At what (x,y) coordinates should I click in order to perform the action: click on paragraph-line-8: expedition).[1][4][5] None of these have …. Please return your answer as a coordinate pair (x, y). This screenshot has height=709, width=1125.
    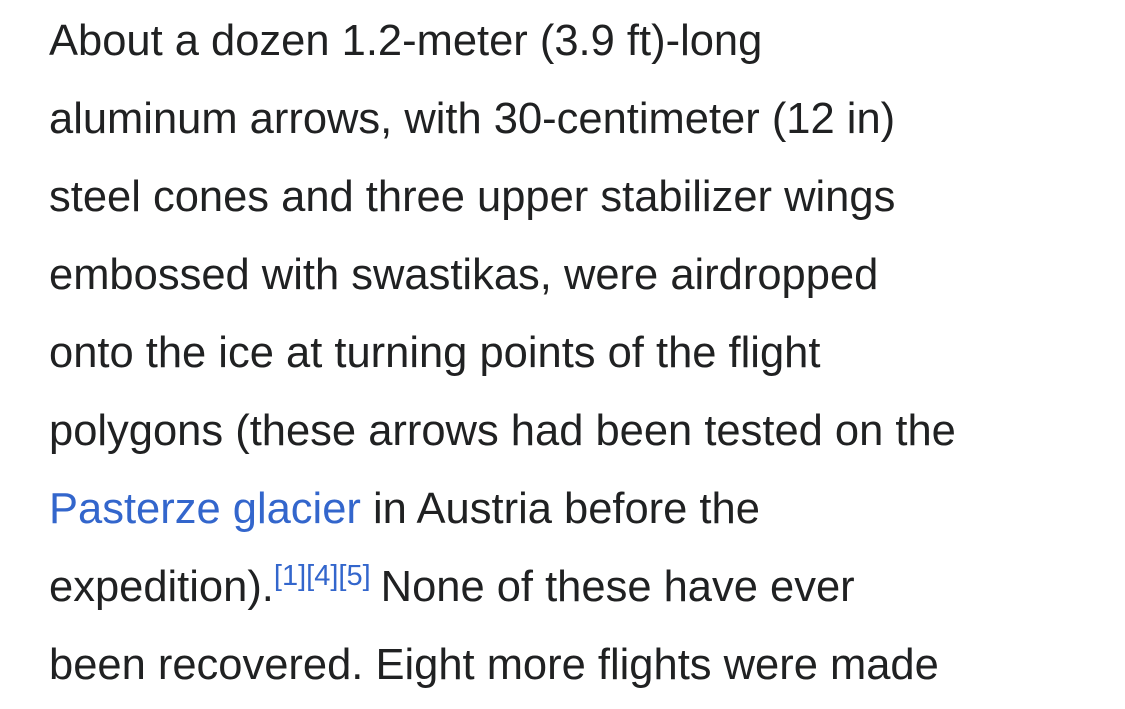
    Looking at the image, I should click on (571, 587).